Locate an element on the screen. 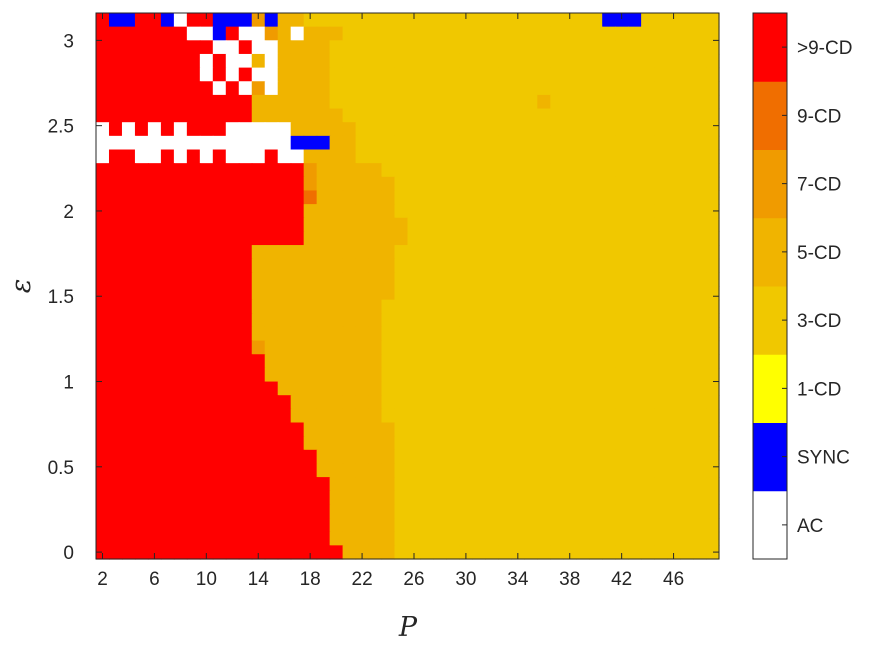  y-tick-label: 1 is located at coordinates (68, 383).